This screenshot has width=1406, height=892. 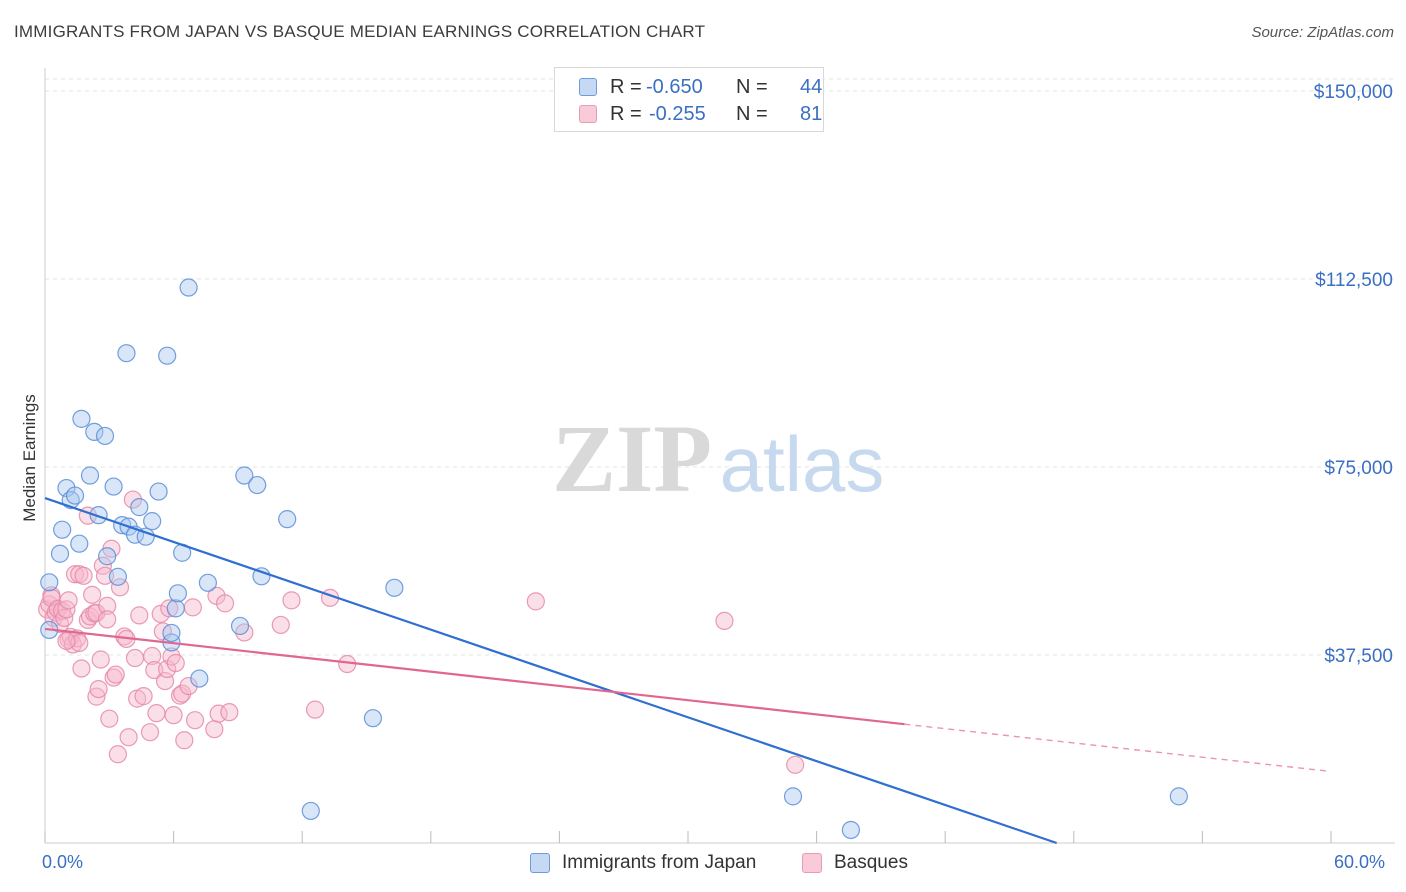 I want to click on r-value-basques: -0.255, so click(x=677, y=114).